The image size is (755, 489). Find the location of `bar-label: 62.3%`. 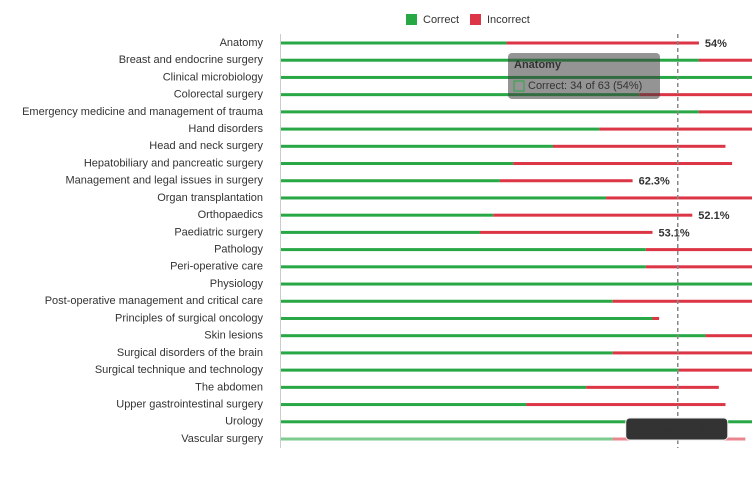

bar-label: 62.3% is located at coordinates (654, 182).